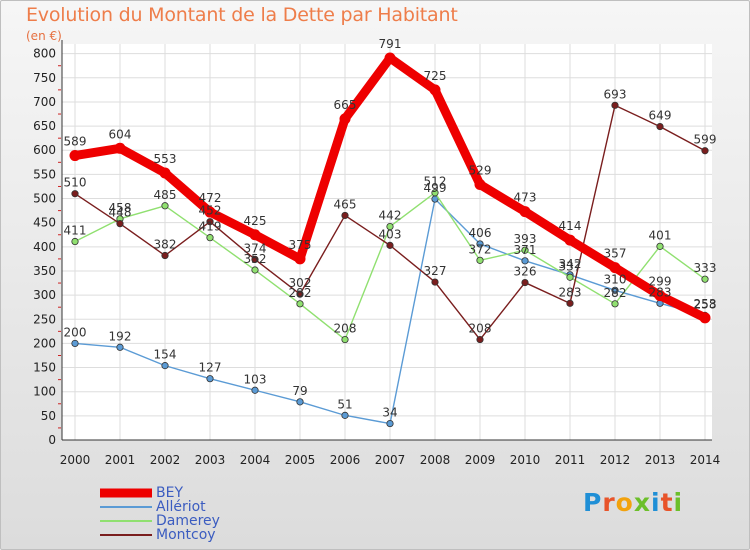 The height and width of the screenshot is (550, 750). What do you see at coordinates (120, 460) in the screenshot?
I see `x-tick-label: 2001` at bounding box center [120, 460].